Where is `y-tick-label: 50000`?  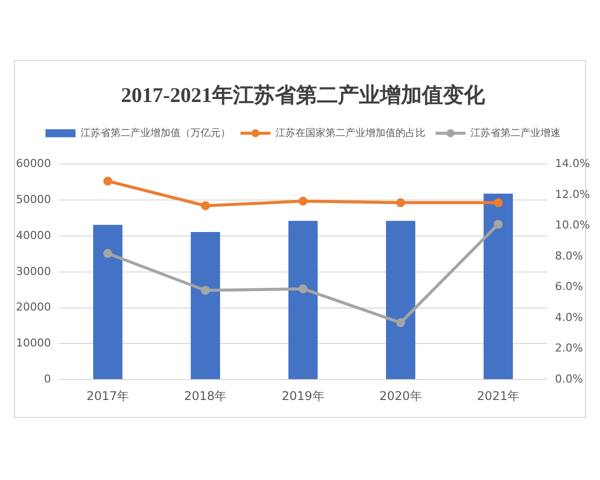
y-tick-label: 50000 is located at coordinates (33, 199).